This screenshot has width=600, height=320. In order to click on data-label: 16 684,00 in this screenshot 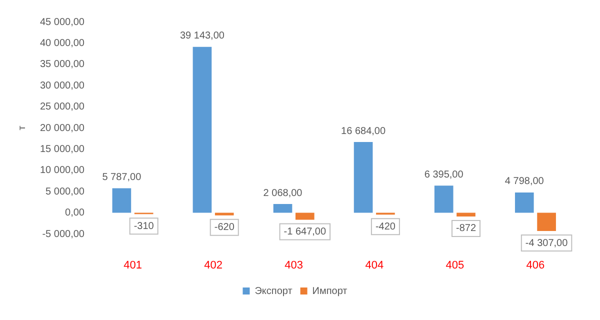, I will do `click(363, 131)`.